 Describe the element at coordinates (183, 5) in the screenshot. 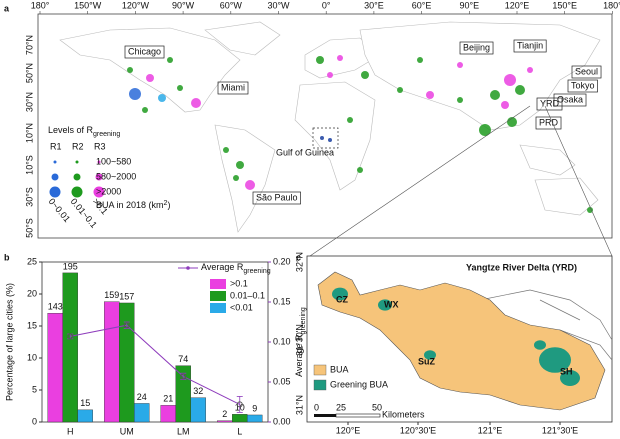

I see `lon-label: 90°W` at that location.